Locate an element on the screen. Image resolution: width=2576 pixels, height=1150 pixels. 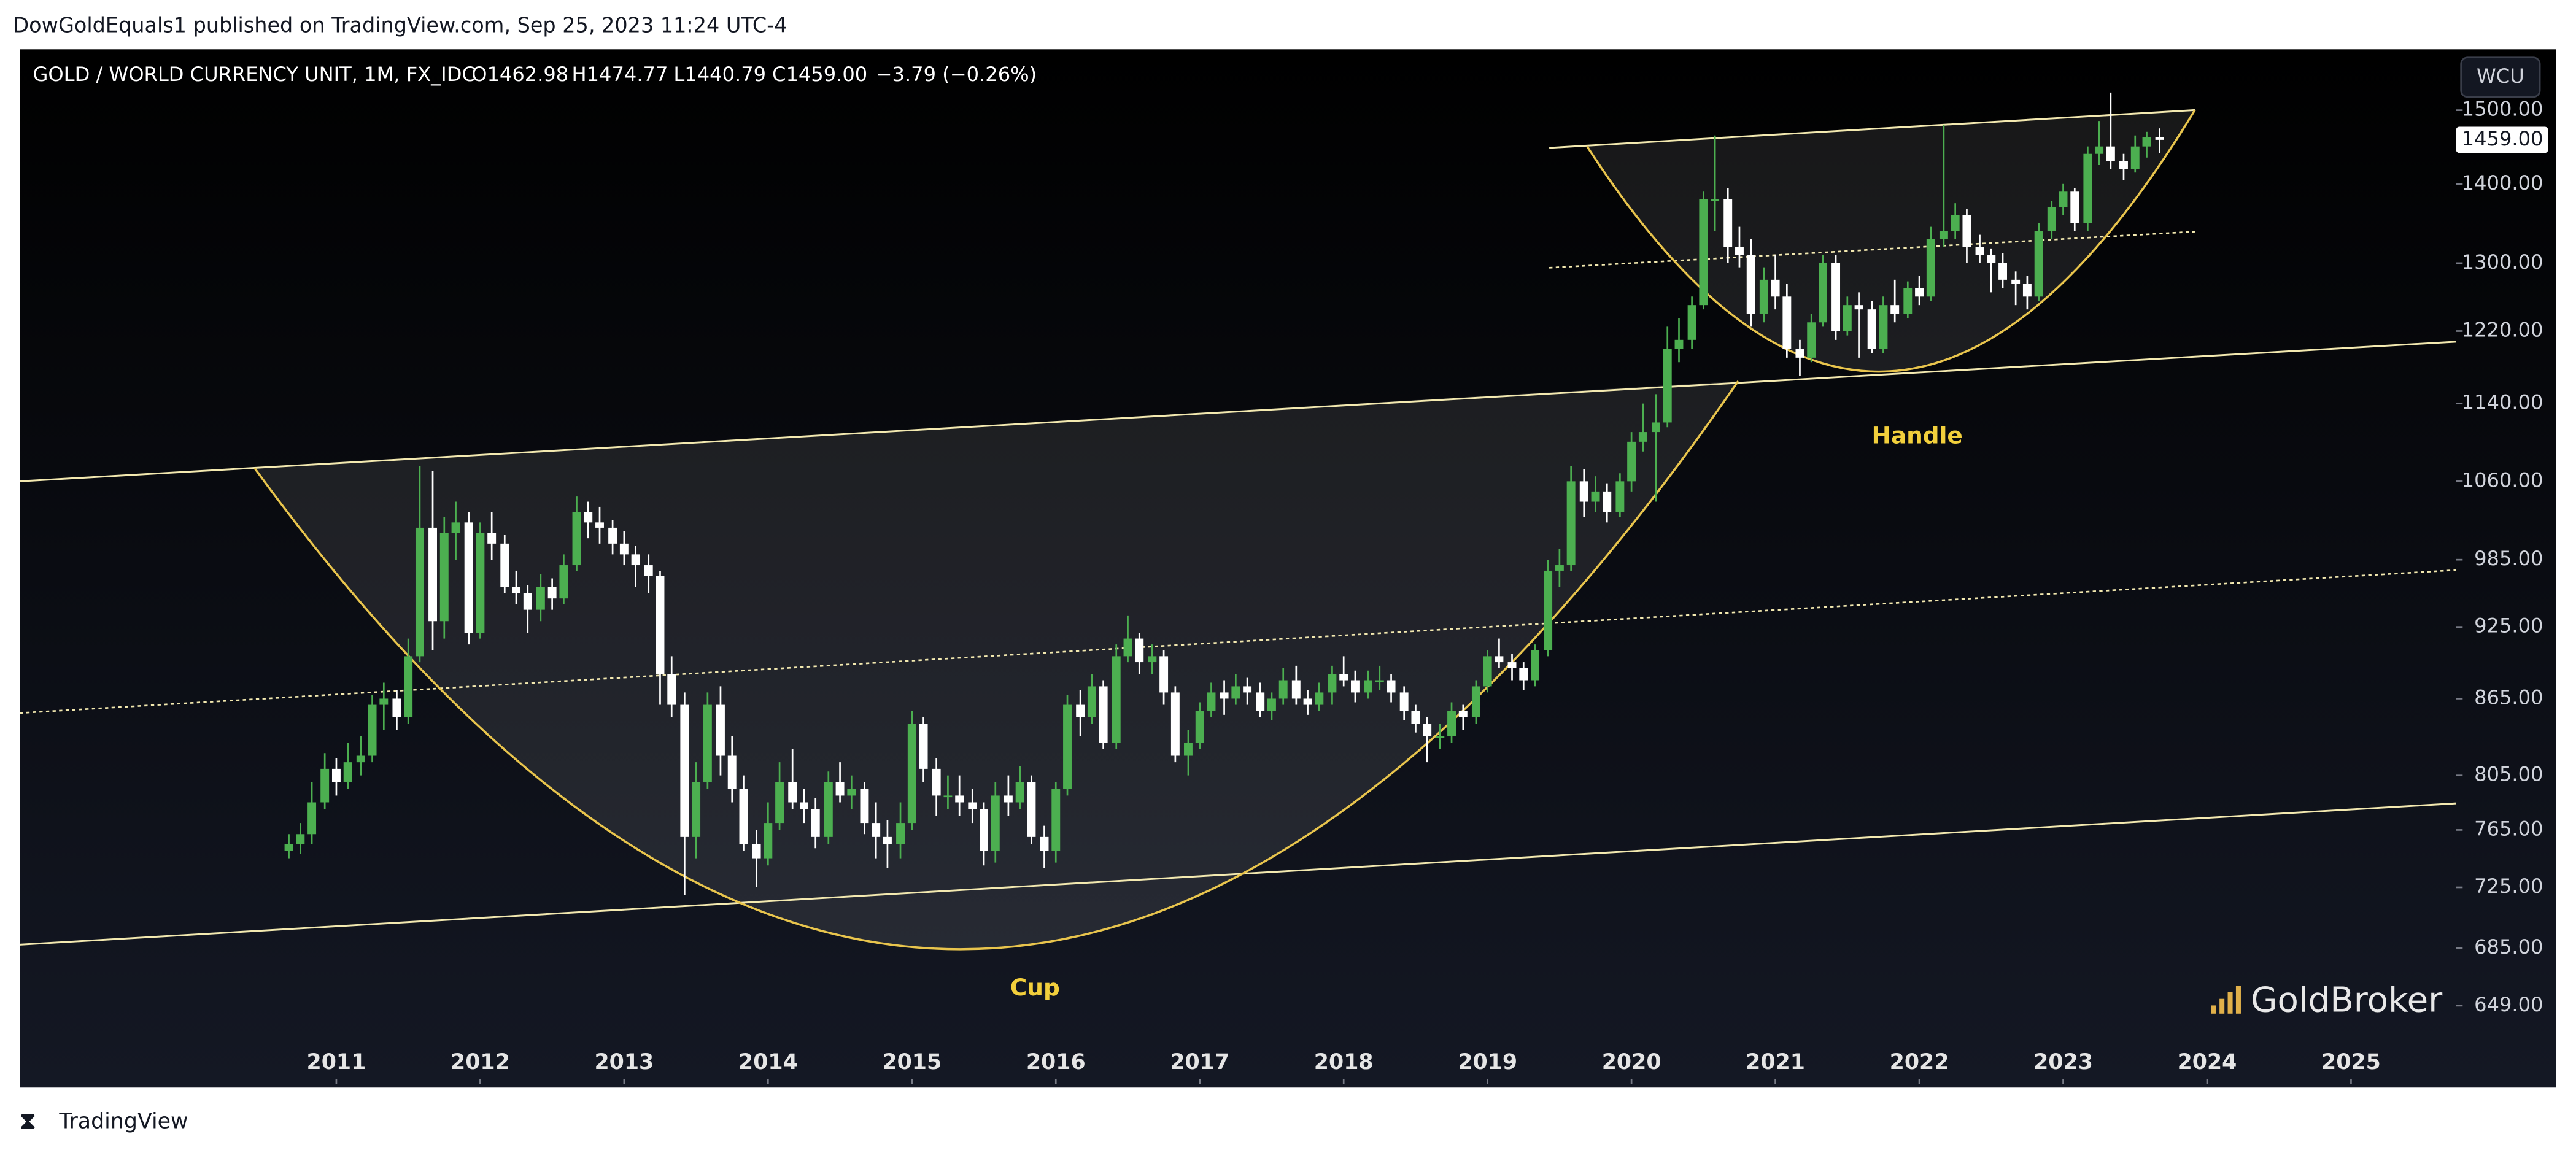
lower-channel-line is located at coordinates (1238, 874).